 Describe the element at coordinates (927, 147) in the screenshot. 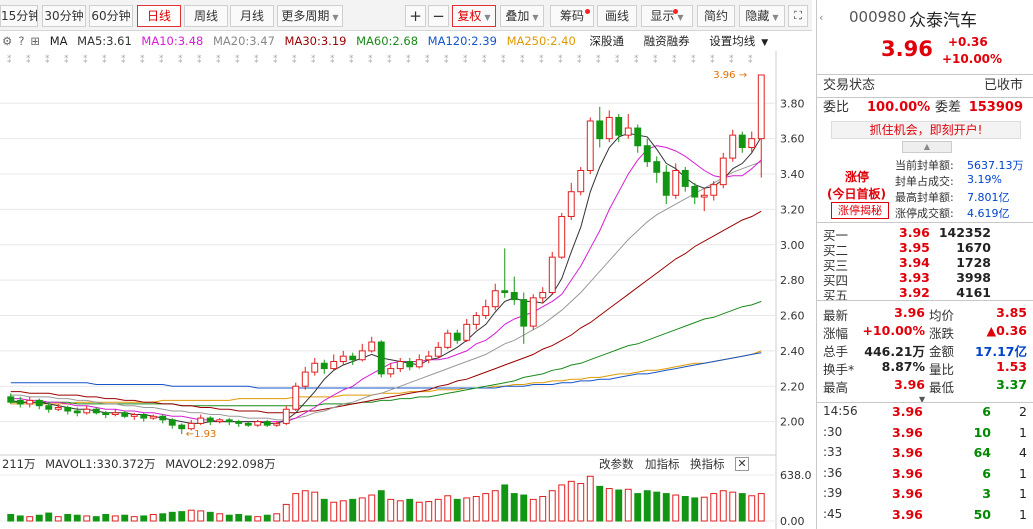

I see `collapse-up-icon: ▲` at that location.